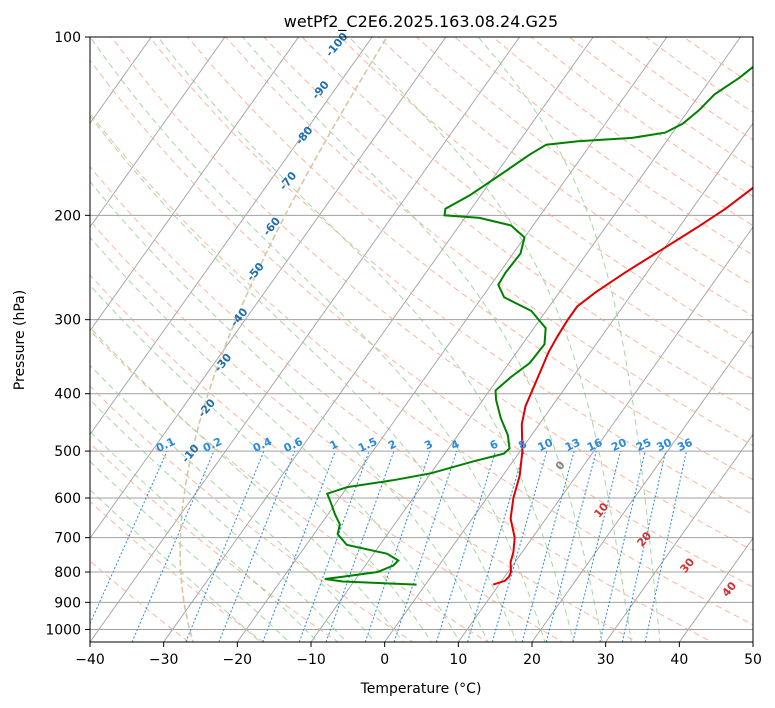  I want to click on y-tick-label: 900, so click(67, 603).